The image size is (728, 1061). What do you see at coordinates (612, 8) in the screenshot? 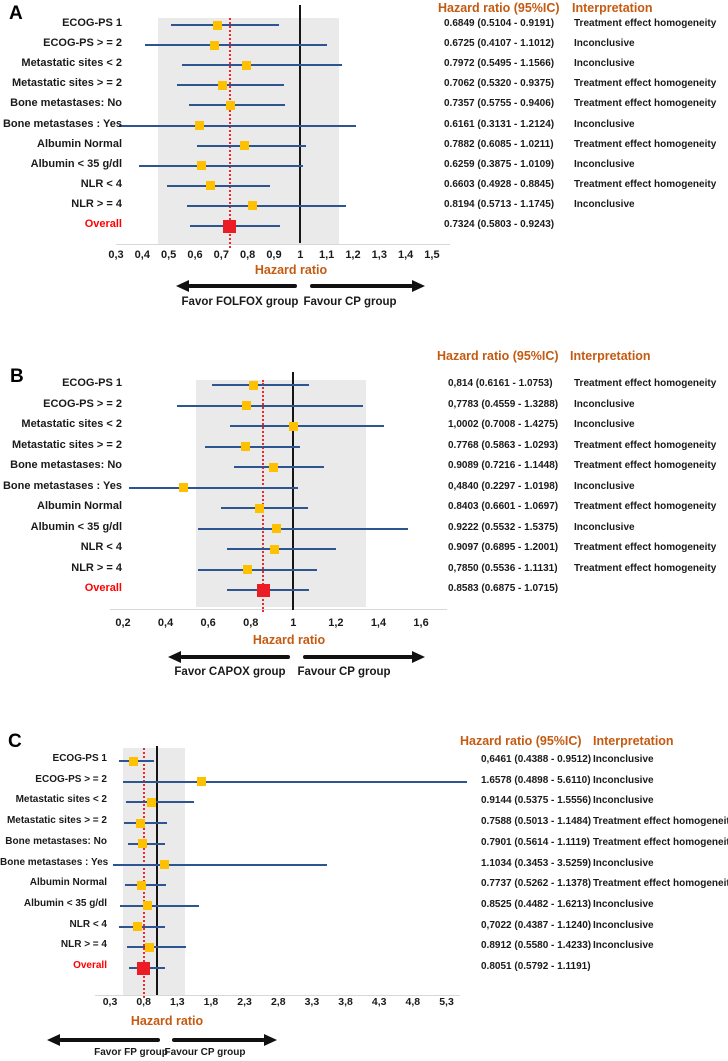
I see `column-header-interpretation: Interpretation` at bounding box center [612, 8].